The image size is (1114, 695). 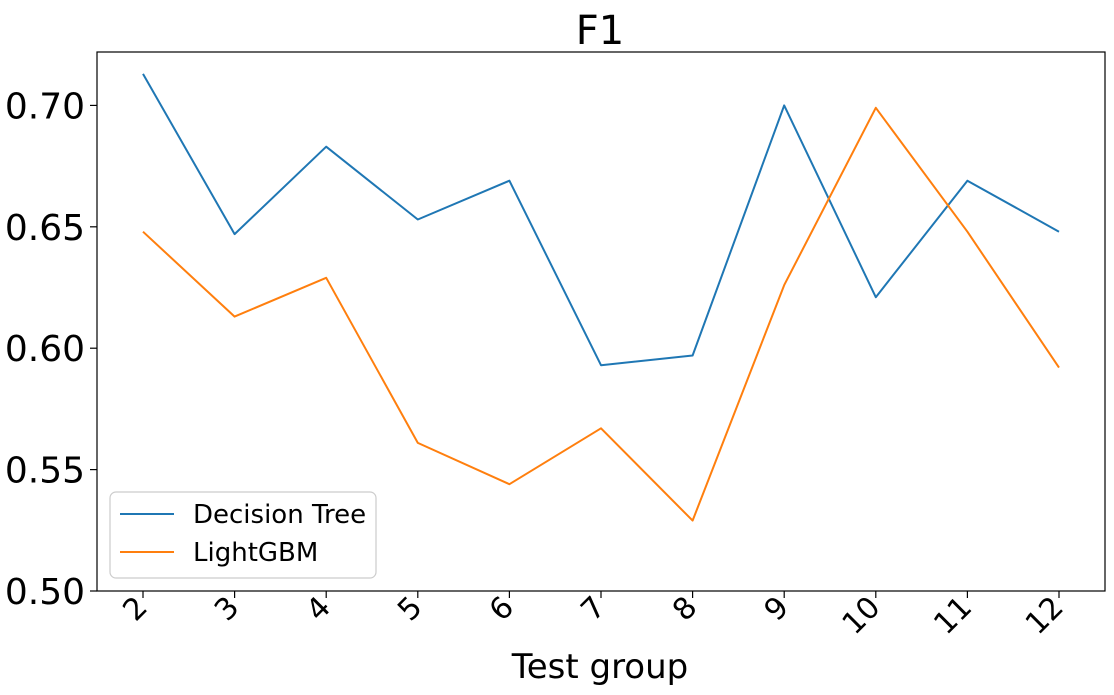 I want to click on chart-title: F1, so click(x=600, y=31).